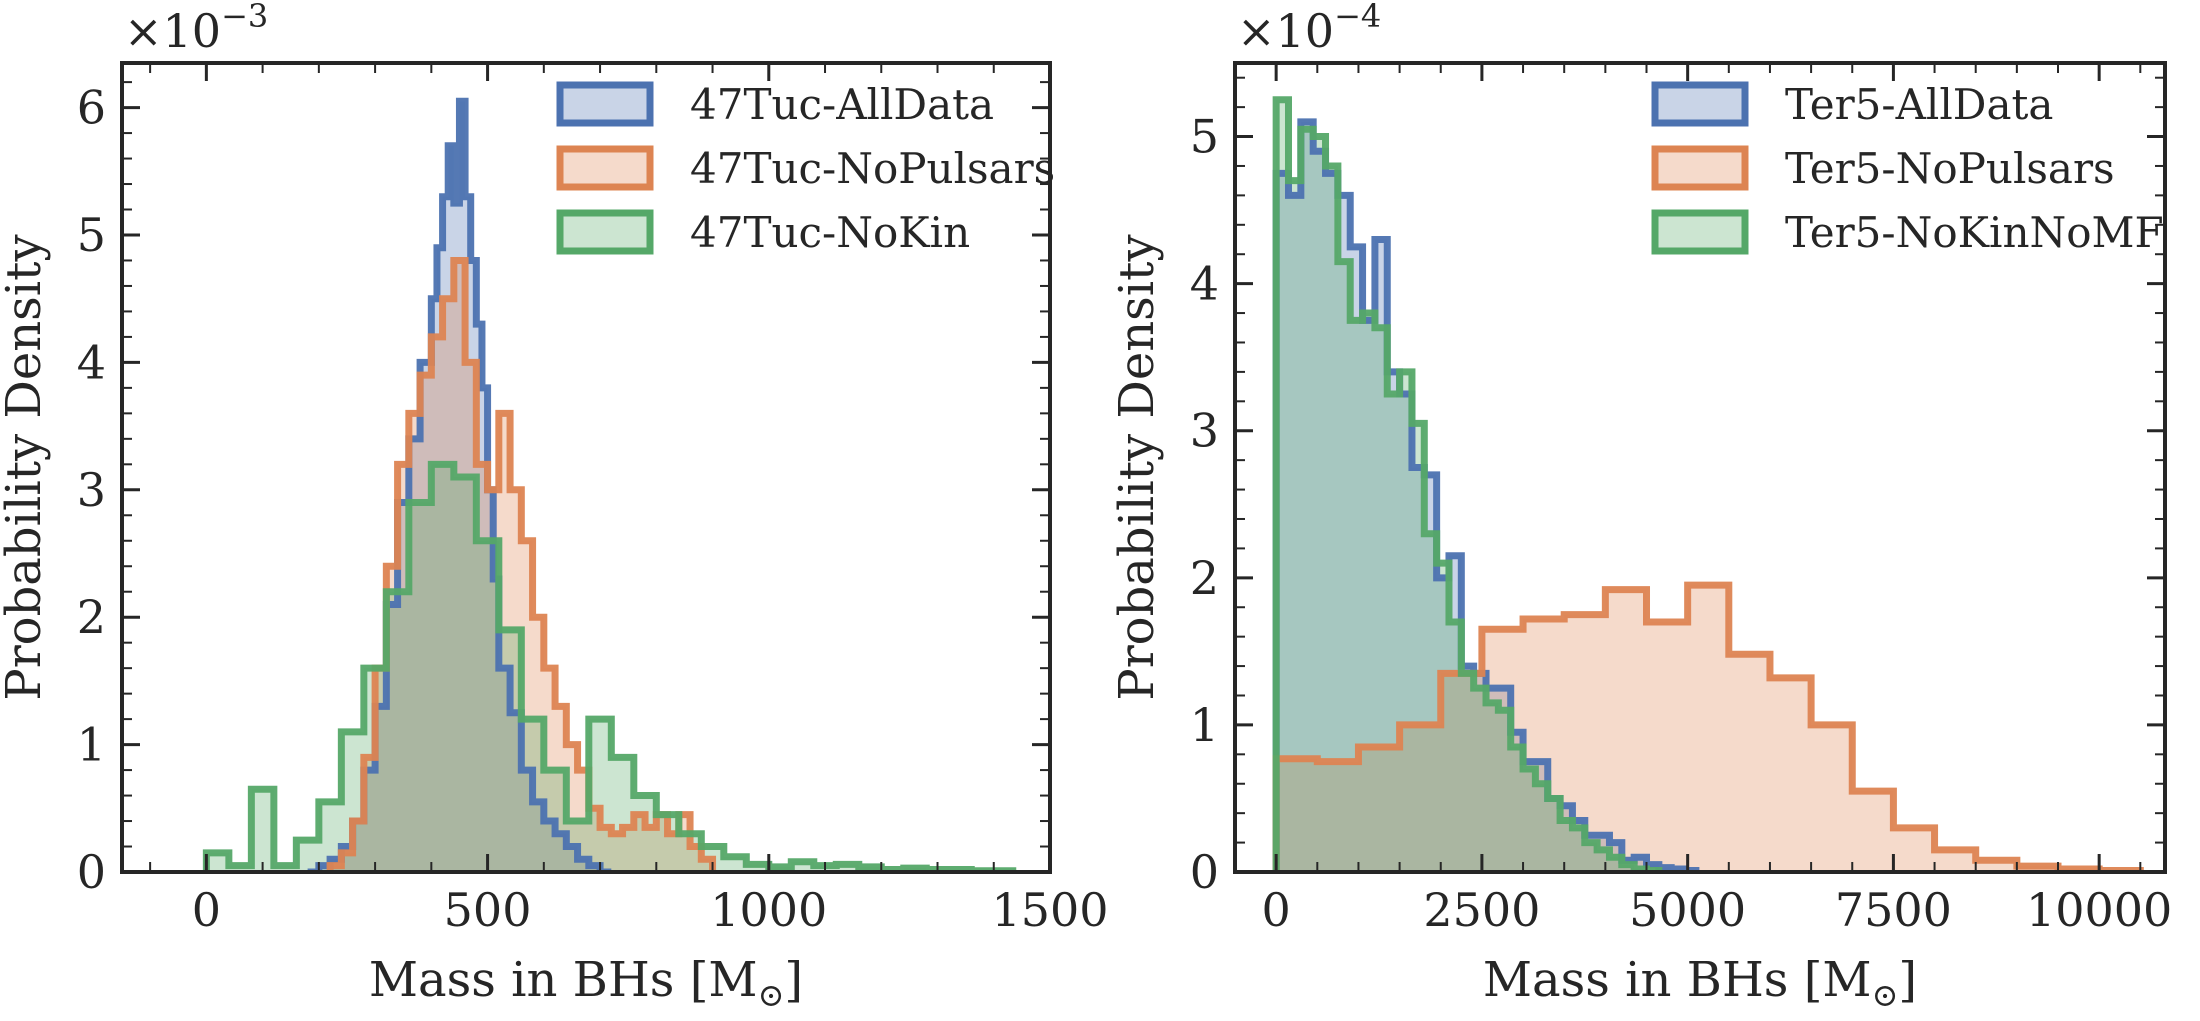  I want to click on hist-fill-47tuc-nopulsars, so click(521, 566).